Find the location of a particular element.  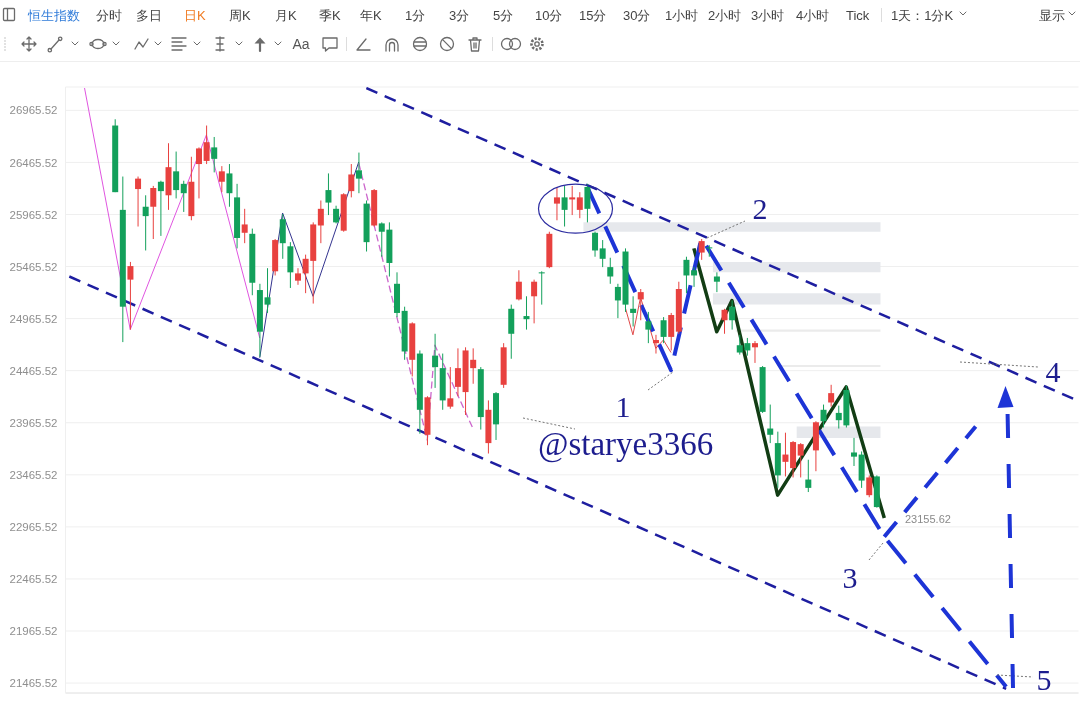

y-tick-label: 25965.52 is located at coordinates (33, 214).